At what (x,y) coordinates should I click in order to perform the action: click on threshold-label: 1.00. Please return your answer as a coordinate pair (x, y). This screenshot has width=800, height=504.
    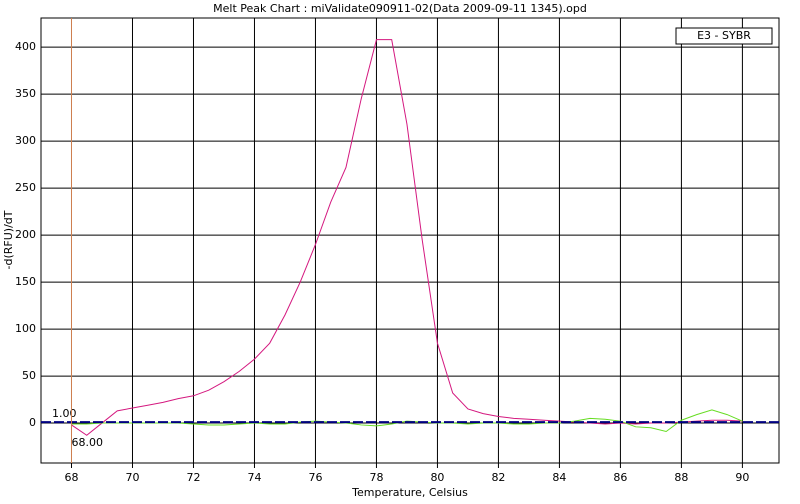
    Looking at the image, I should click on (64, 413).